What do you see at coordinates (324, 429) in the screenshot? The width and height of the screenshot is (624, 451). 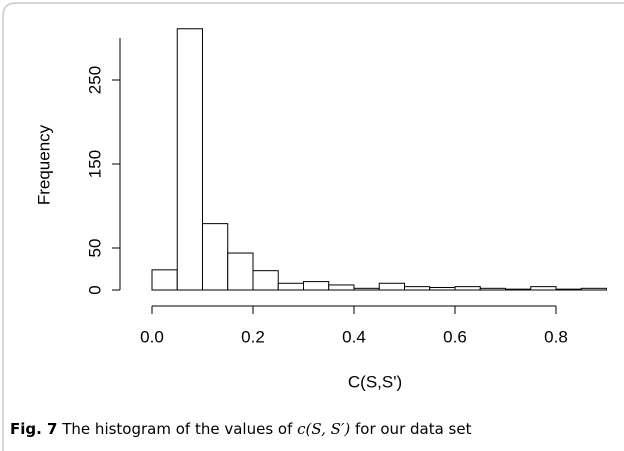 I see `caption-math: c(S, S′)` at bounding box center [324, 429].